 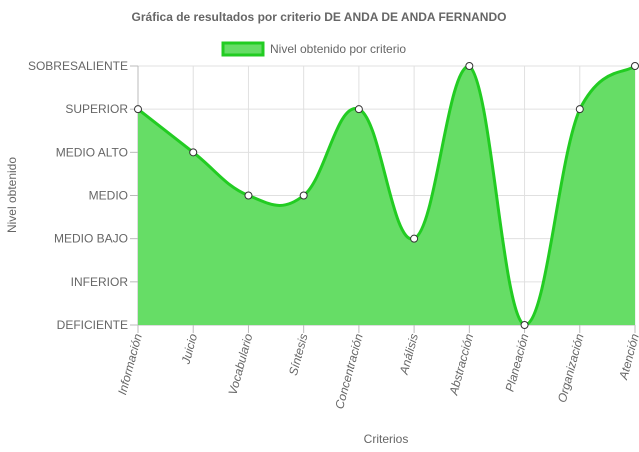 I want to click on x-tick-label: Síntesis, so click(x=298, y=354).